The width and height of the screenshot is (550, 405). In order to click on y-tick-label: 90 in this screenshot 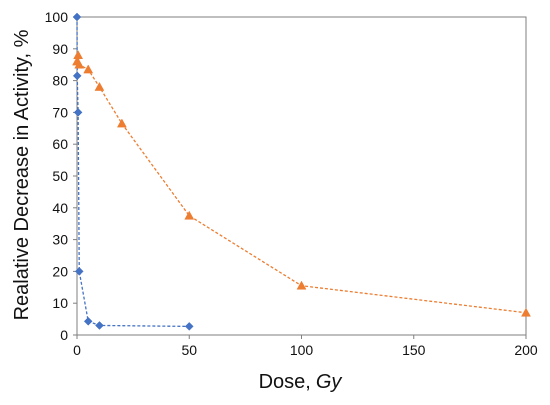, I will do `click(60, 49)`.